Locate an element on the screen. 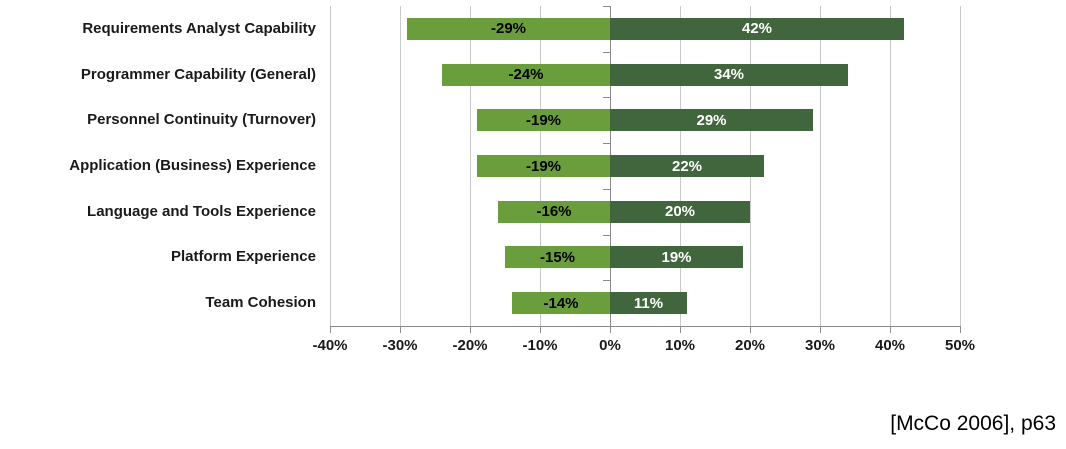 This screenshot has width=1066, height=449. x-axis-tick-label: -30% is located at coordinates (400, 345).